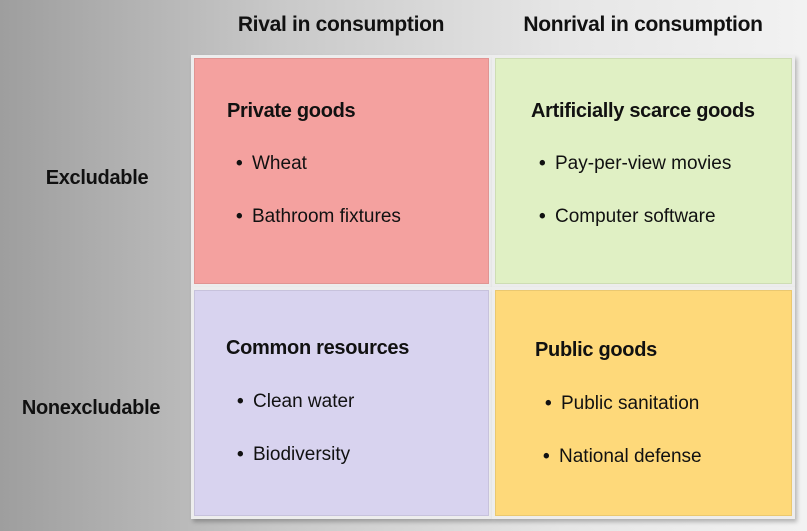  Describe the element at coordinates (97, 177) in the screenshot. I see `row-header-excludable: Excludable` at that location.